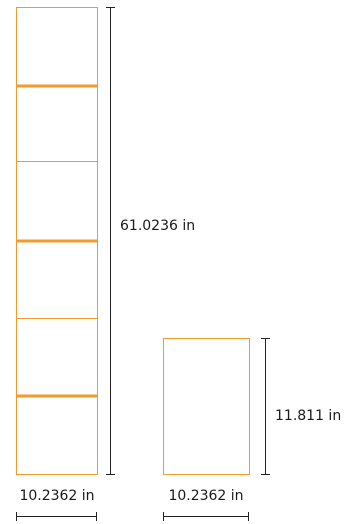 The width and height of the screenshot is (351, 524). Describe the element at coordinates (56, 496) in the screenshot. I see `stack-width-label: 10.2362 in` at that location.